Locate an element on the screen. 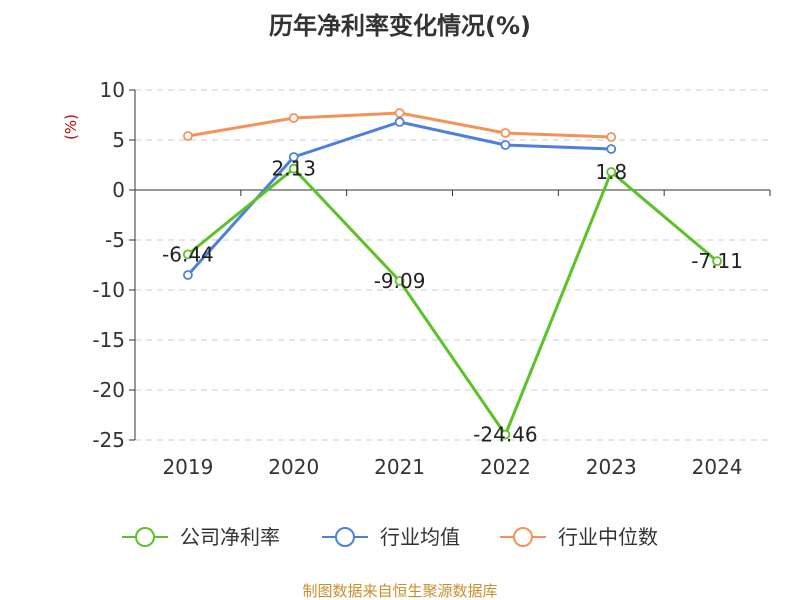 This screenshot has height=600, width=800. x-tick-label: 2022 is located at coordinates (505, 467).